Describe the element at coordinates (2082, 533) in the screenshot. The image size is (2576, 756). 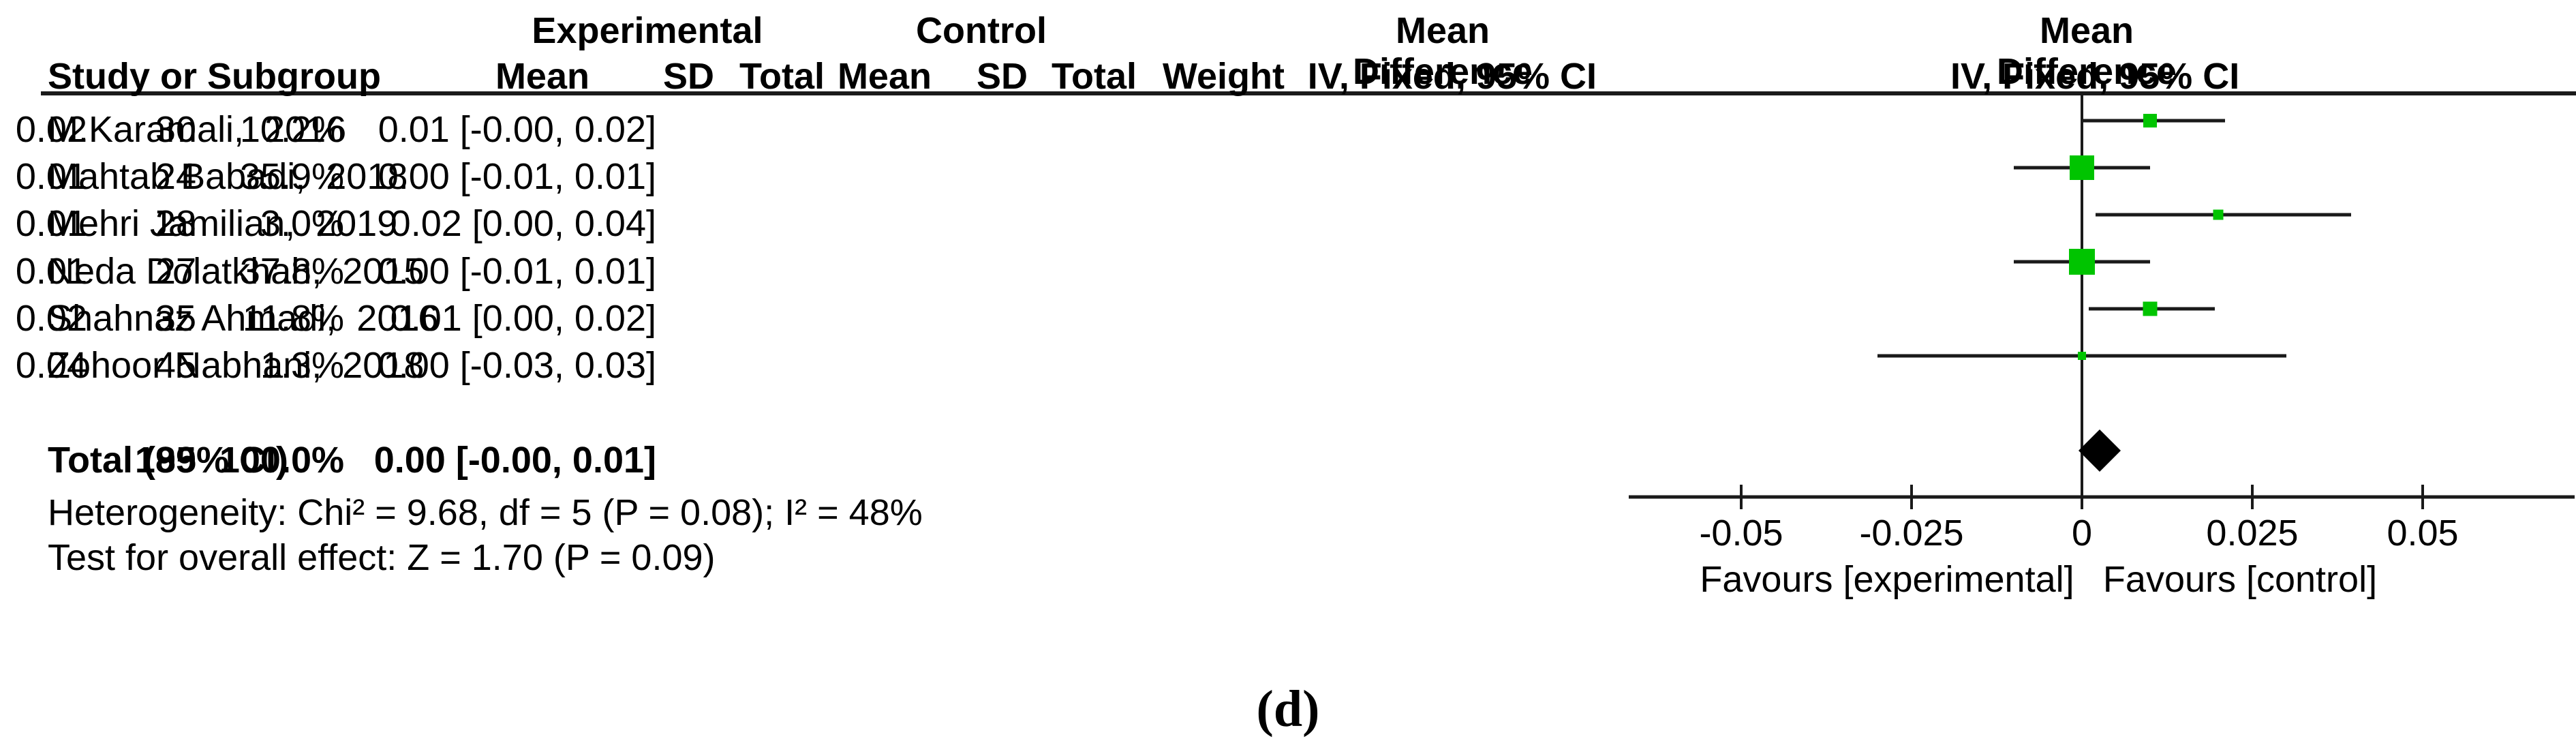
I see `x-axis-tick-label: 0` at that location.